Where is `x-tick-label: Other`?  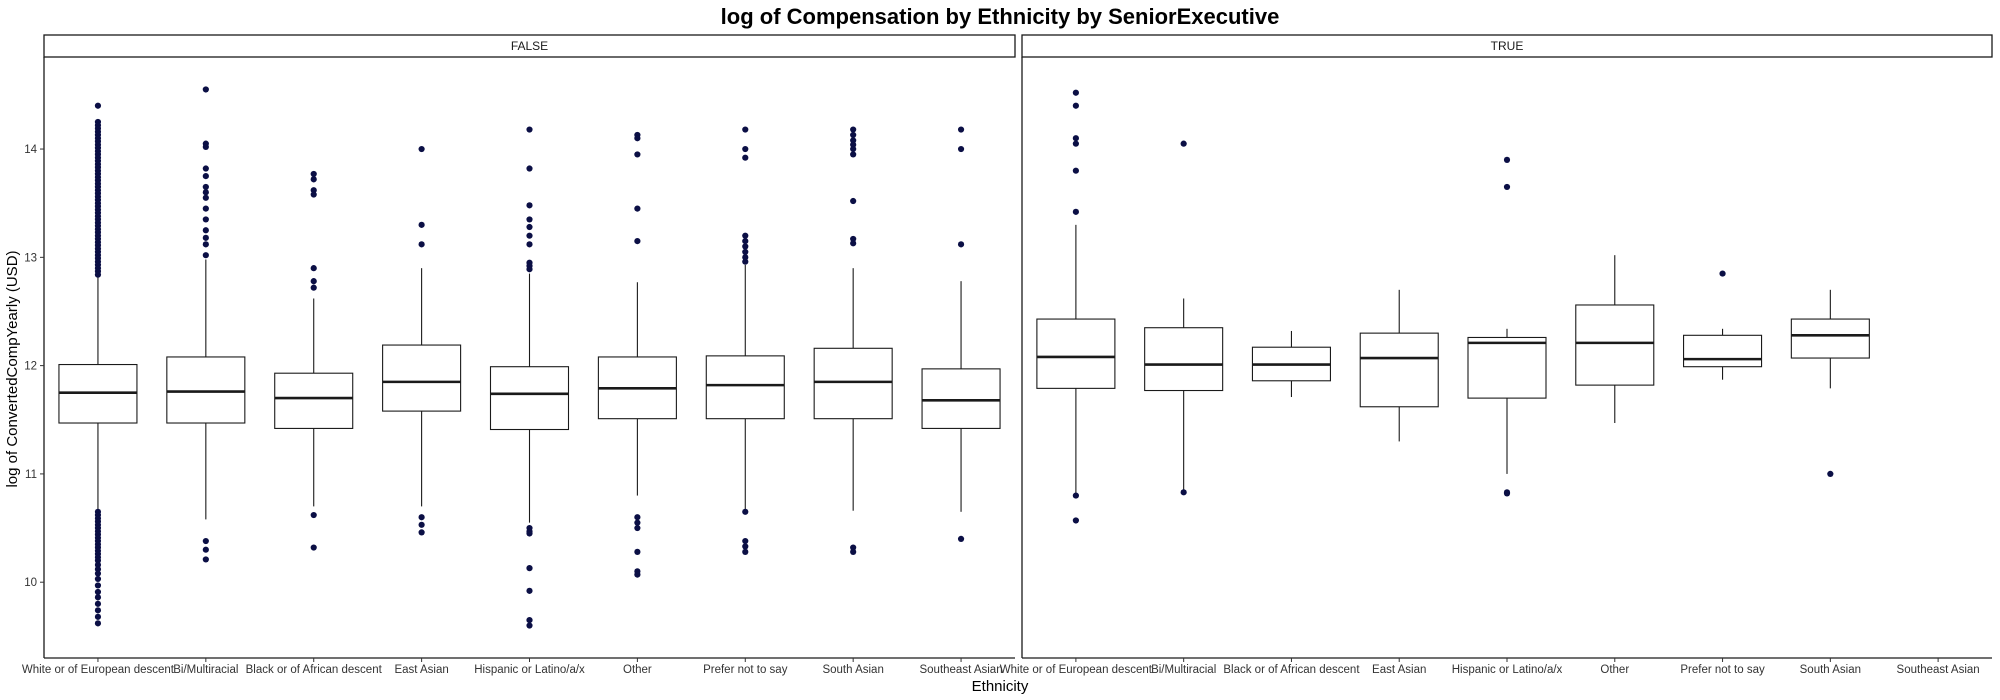
x-tick-label: Other is located at coordinates (1614, 670).